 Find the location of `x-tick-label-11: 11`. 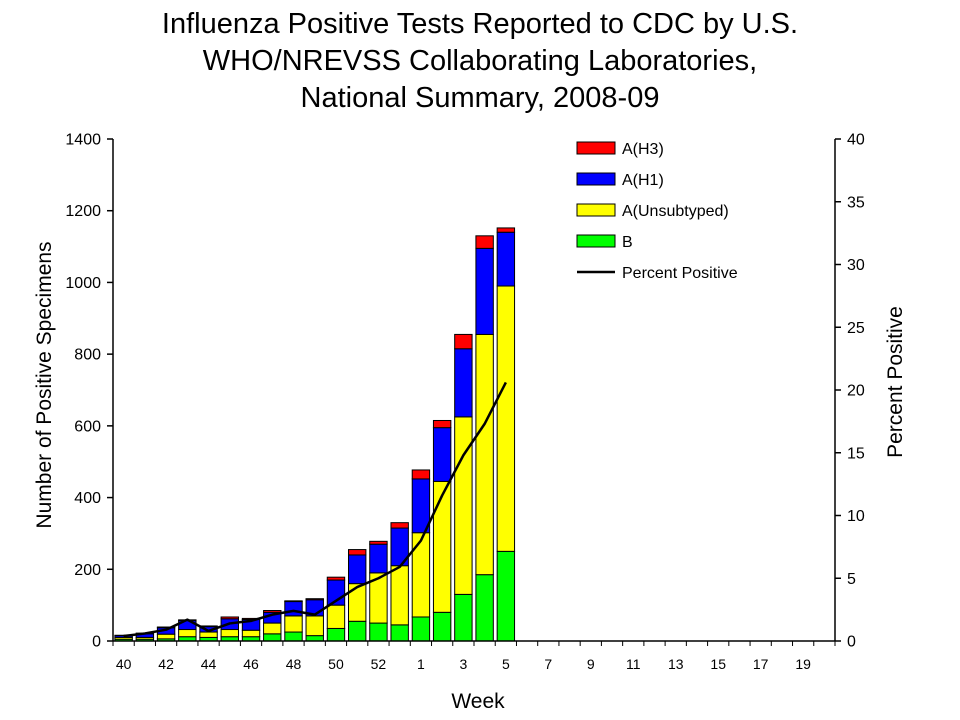

x-tick-label-11: 11 is located at coordinates (633, 664).